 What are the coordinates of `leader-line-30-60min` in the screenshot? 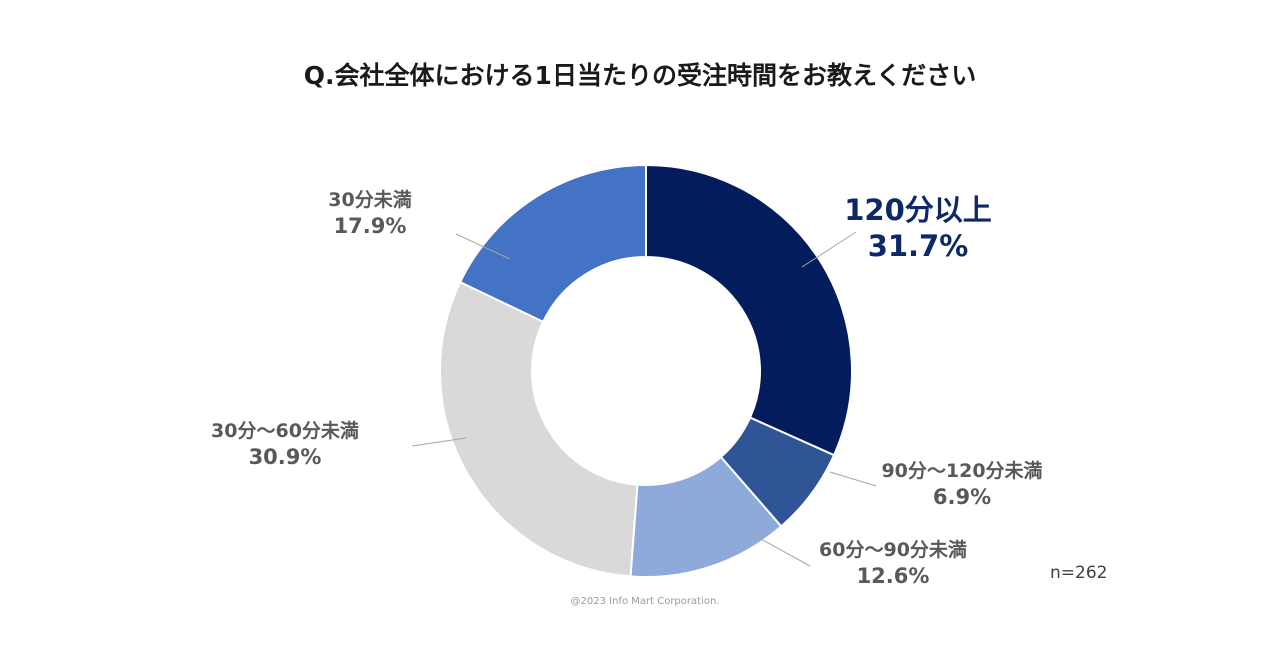 It's located at (439, 442).